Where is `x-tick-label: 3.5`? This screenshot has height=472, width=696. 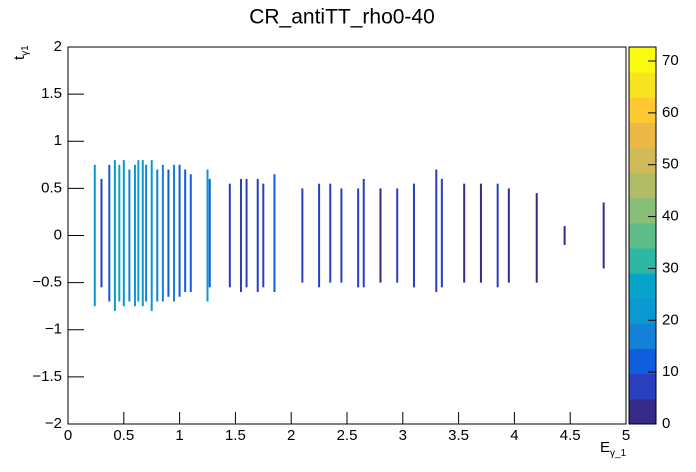 x-tick-label: 3.5 is located at coordinates (458, 435).